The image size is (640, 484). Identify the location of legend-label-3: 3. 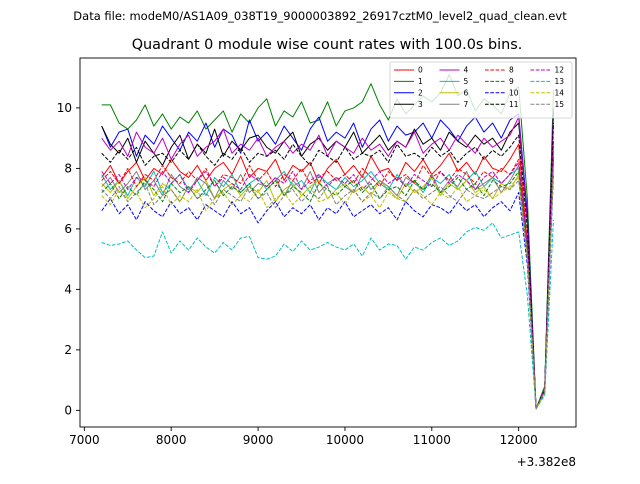
(420, 104).